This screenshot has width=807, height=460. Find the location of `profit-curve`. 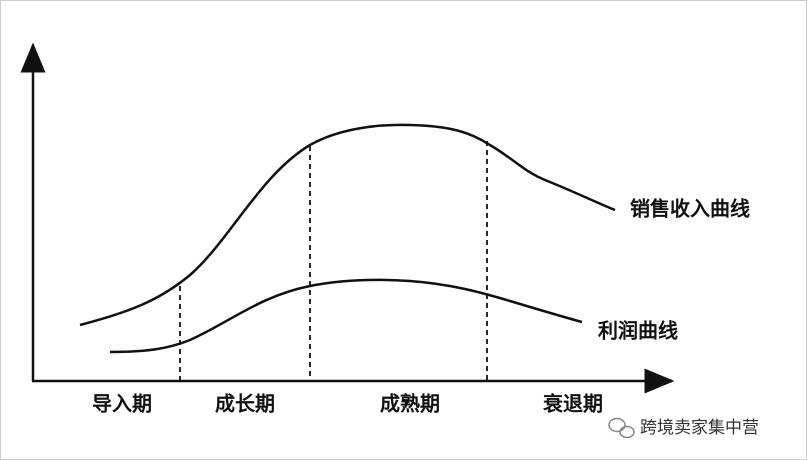

profit-curve is located at coordinates (346, 316).